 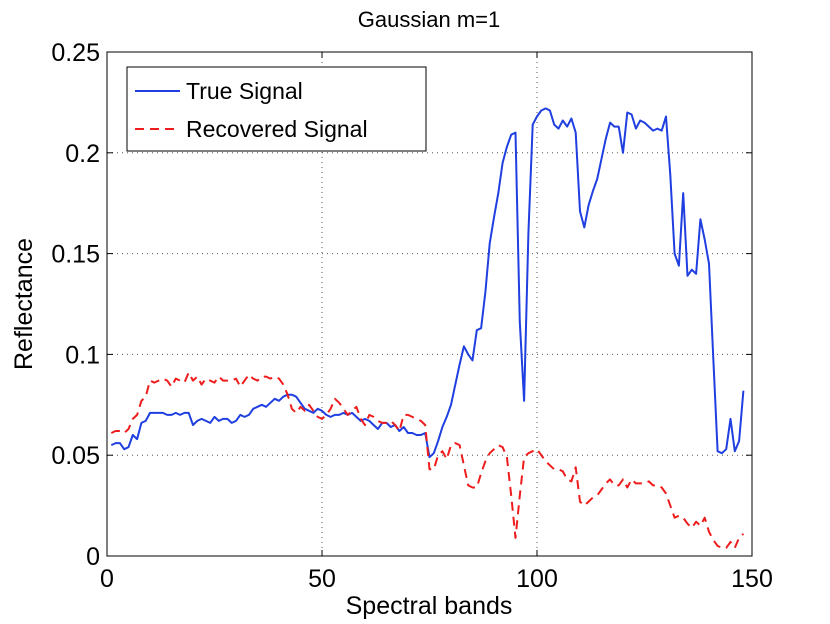 I want to click on legend-label-true-signal: True Signal, so click(x=244, y=91).